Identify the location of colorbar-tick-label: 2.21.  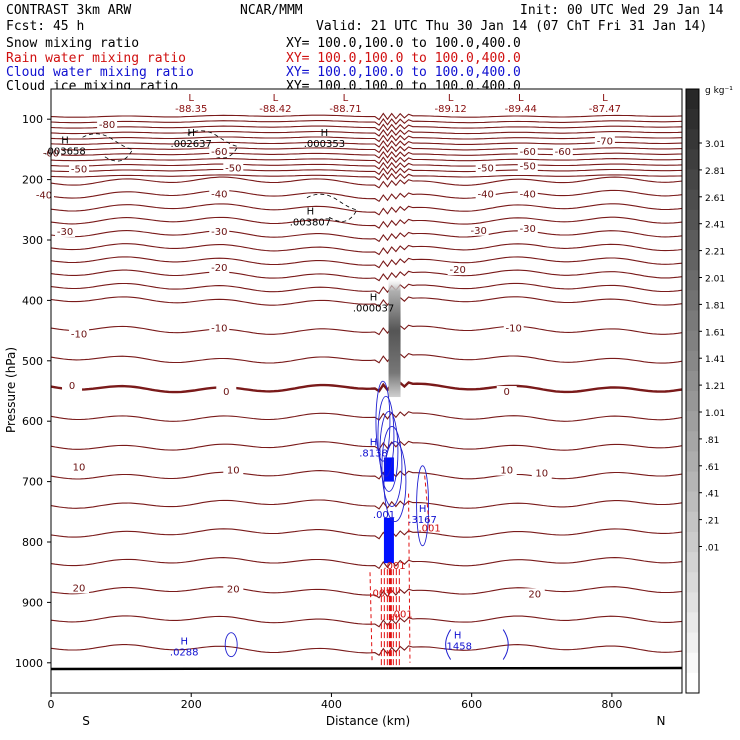
(715, 253).